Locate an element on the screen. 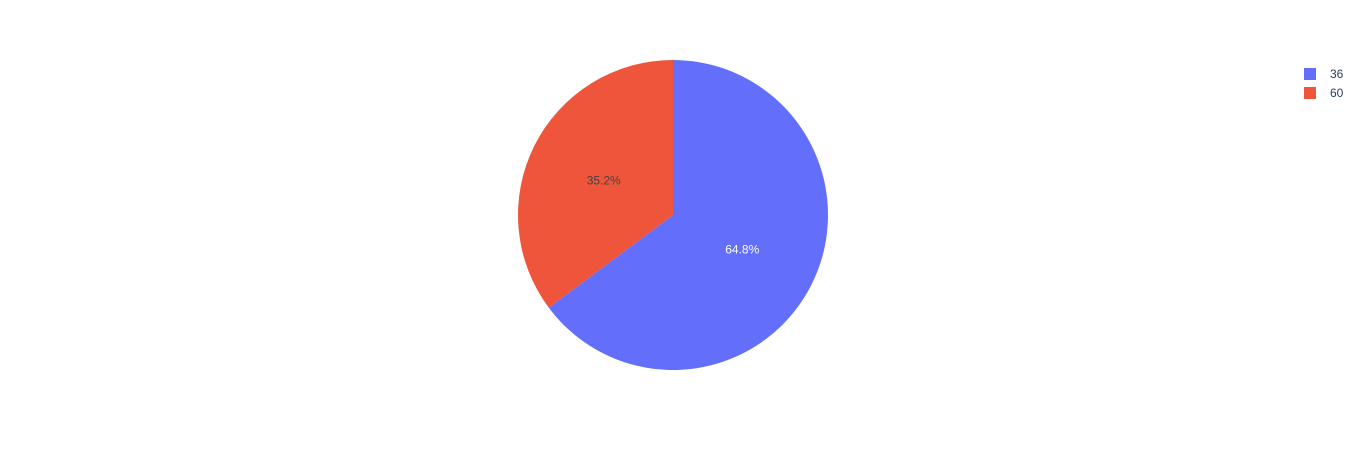  pie-slice-label-60: 35.2% is located at coordinates (604, 180).